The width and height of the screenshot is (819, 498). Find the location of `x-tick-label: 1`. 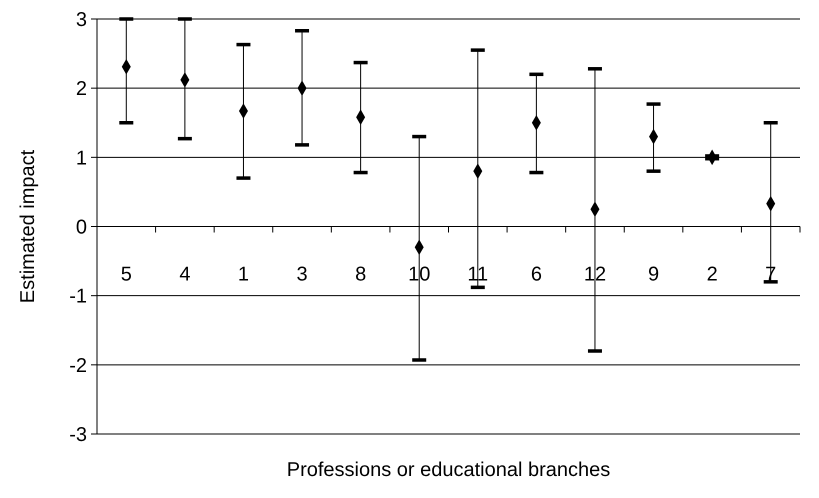

x-tick-label: 1 is located at coordinates (244, 275).